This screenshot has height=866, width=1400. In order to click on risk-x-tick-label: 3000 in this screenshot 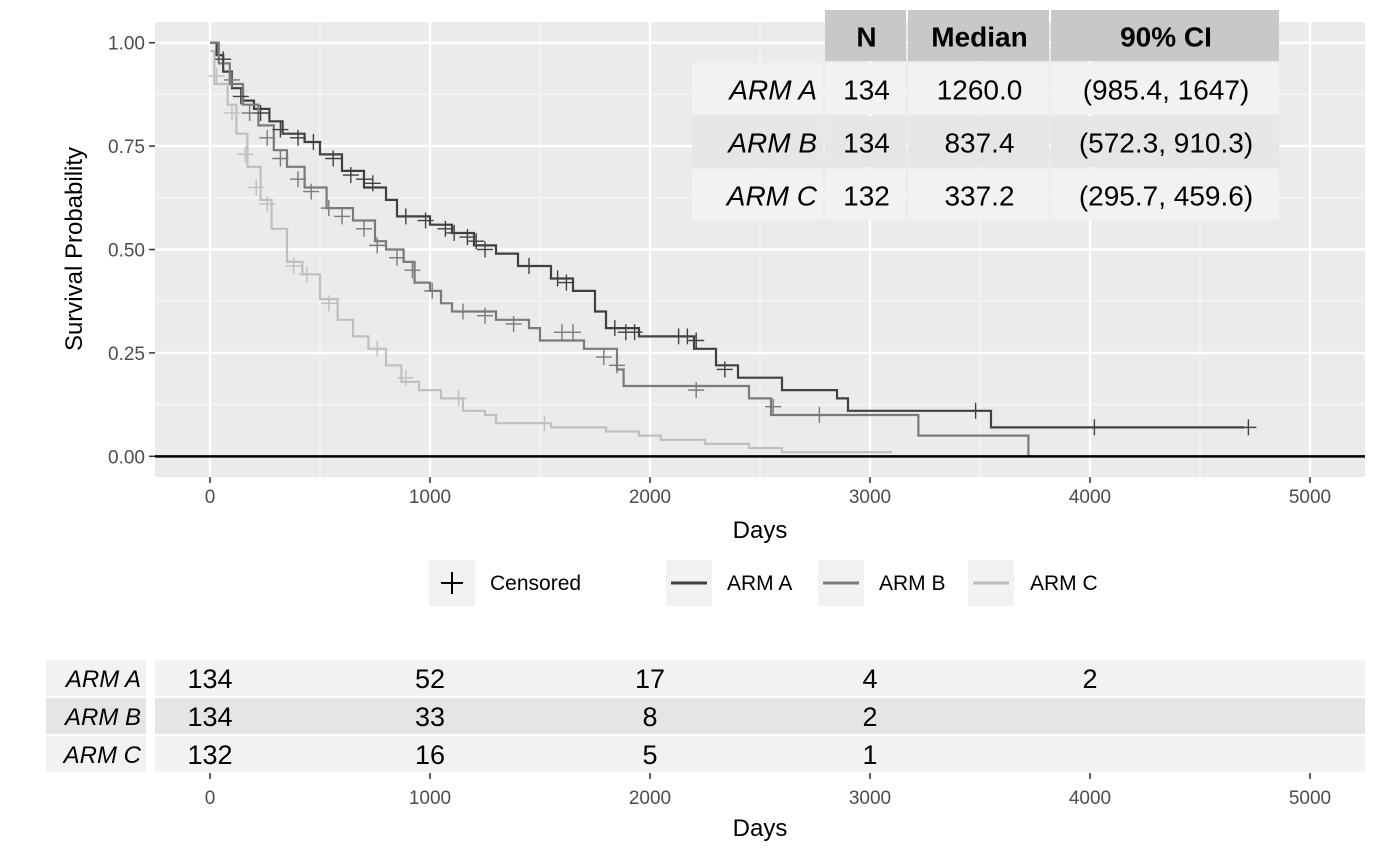, I will do `click(870, 798)`.